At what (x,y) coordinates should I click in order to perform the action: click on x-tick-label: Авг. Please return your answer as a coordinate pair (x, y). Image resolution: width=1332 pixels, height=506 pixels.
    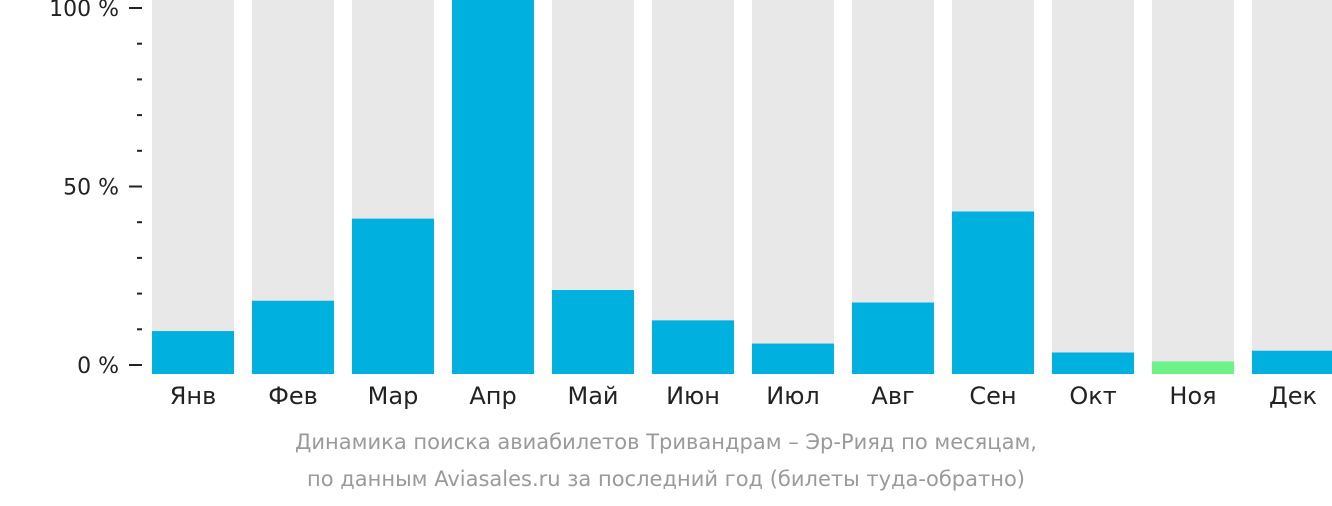
    Looking at the image, I should click on (892, 396).